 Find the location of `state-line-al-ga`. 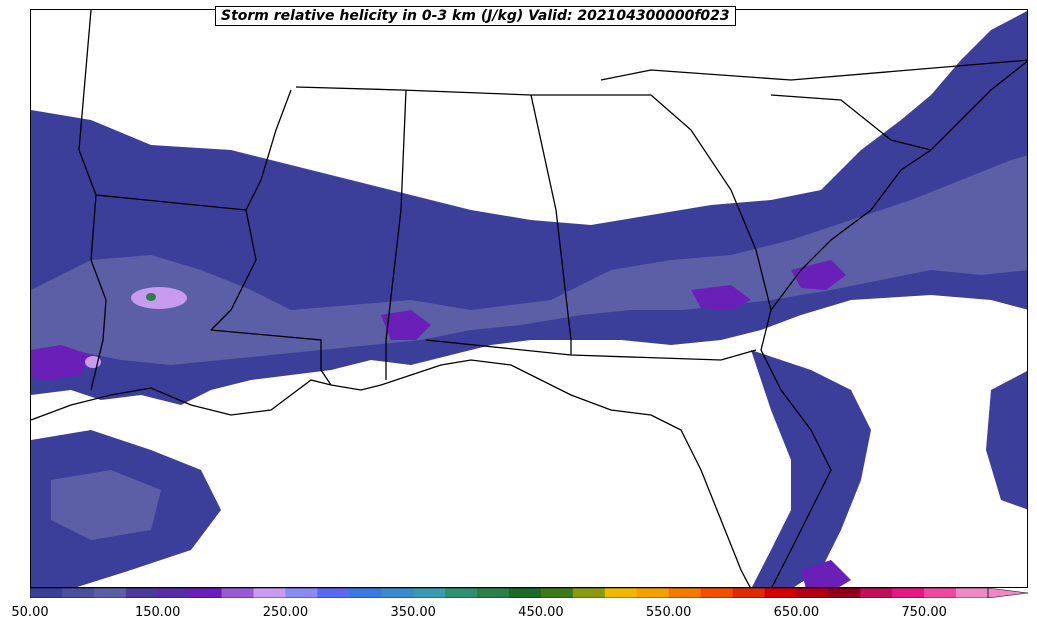

state-line-al-ga is located at coordinates (551, 224).